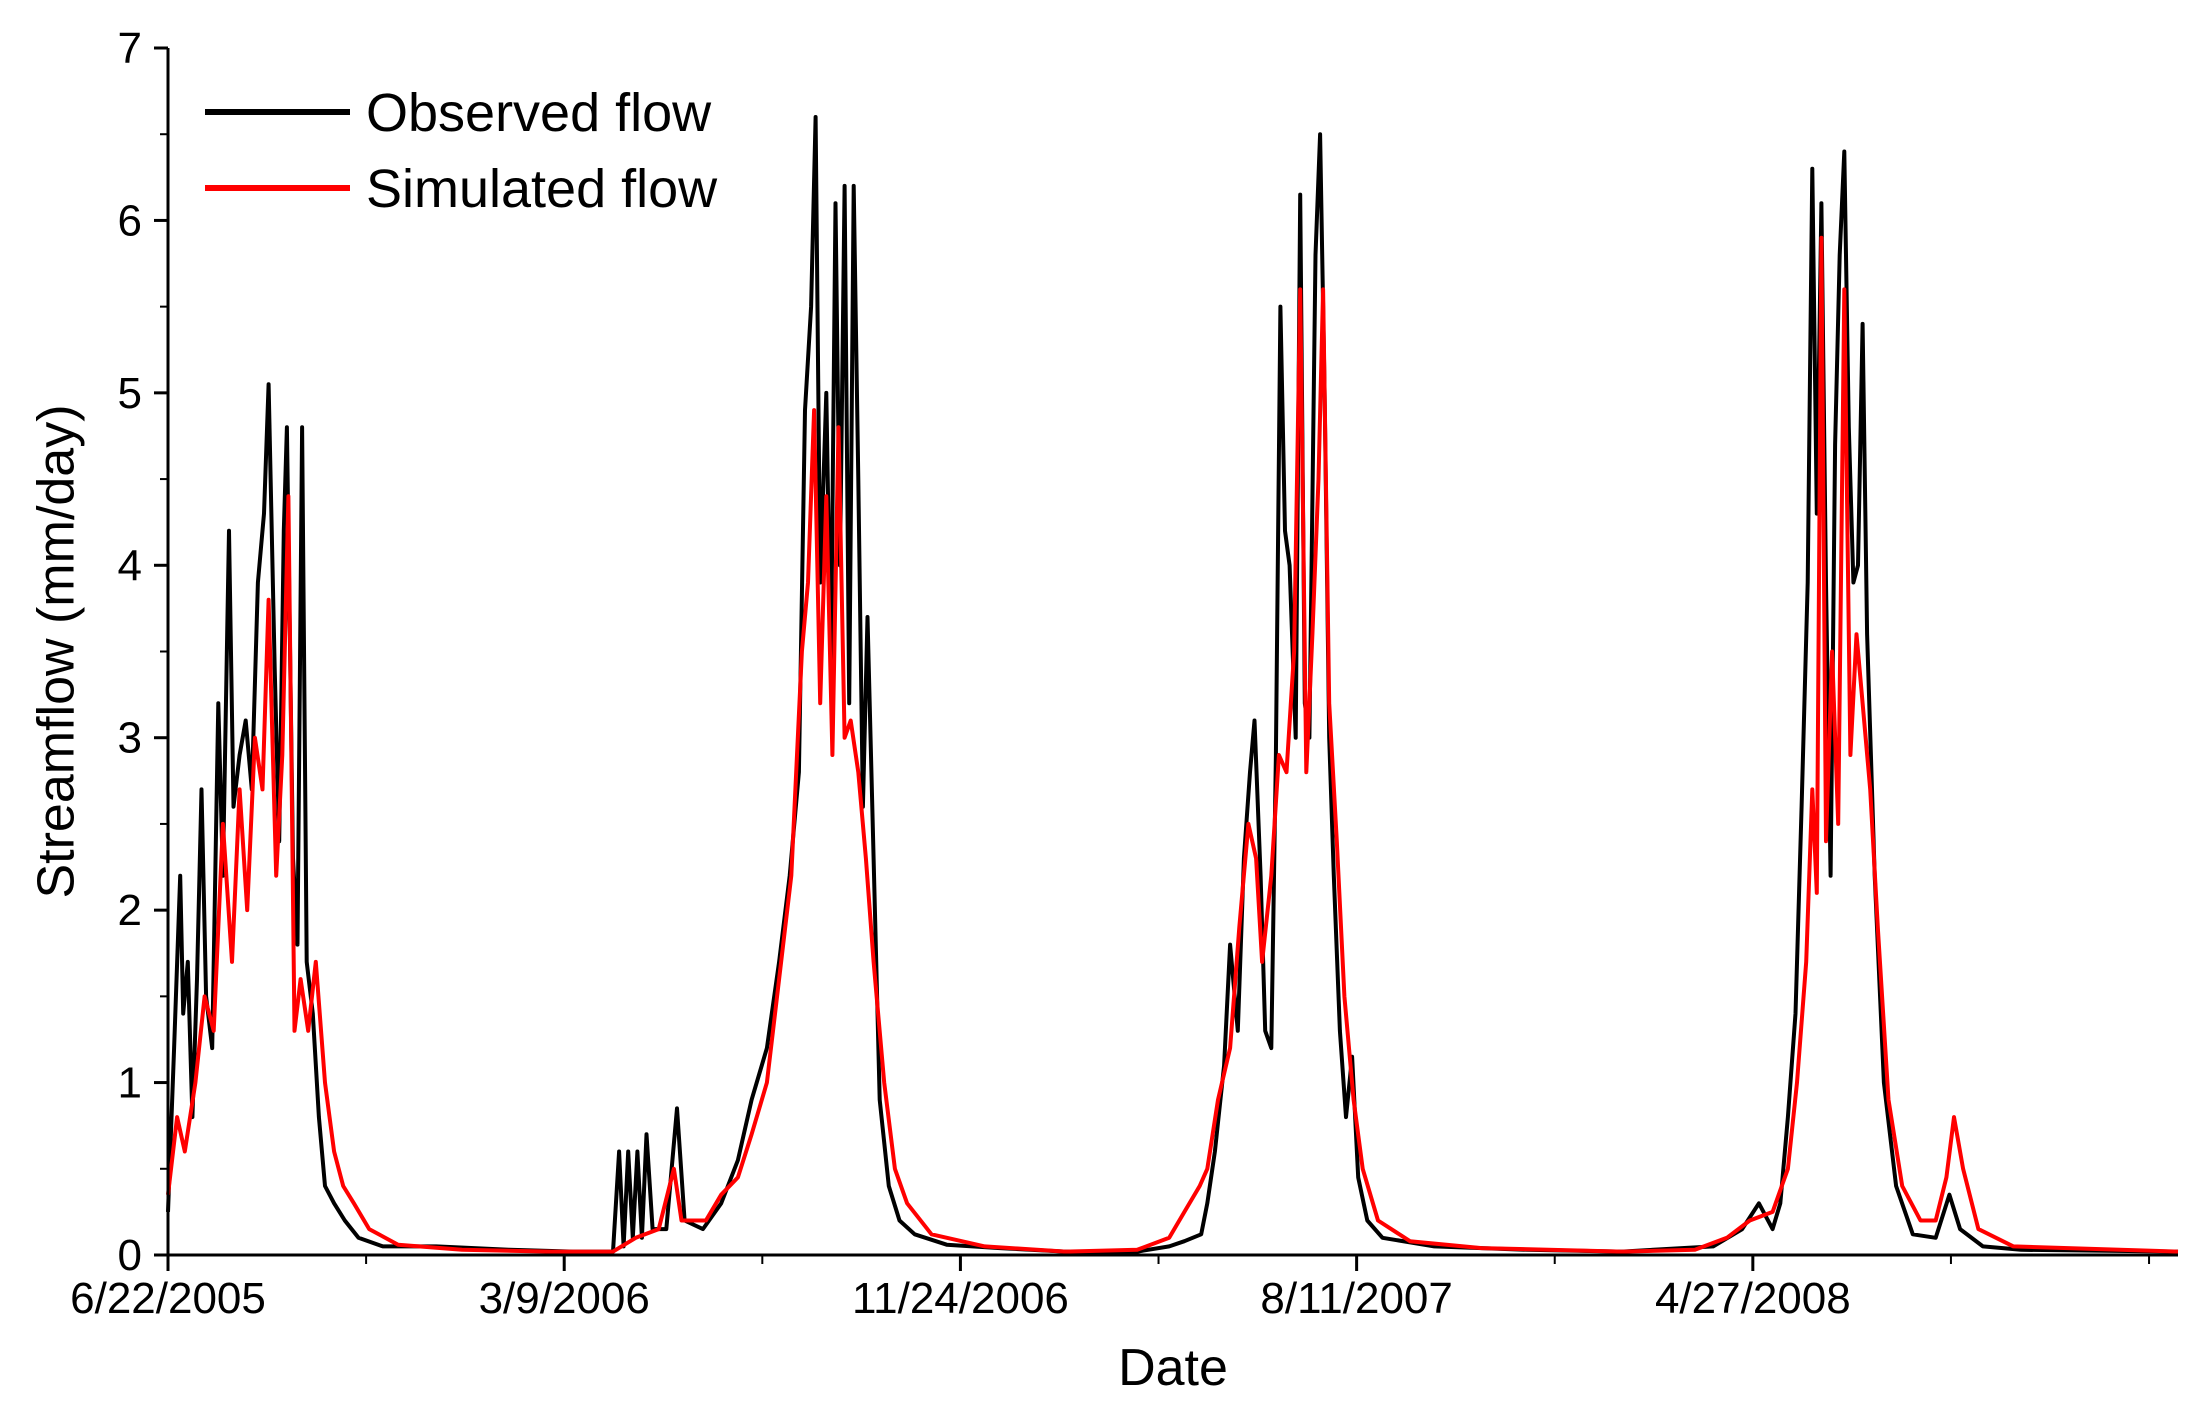  I want to click on y-tick-label: 1, so click(130, 1083).